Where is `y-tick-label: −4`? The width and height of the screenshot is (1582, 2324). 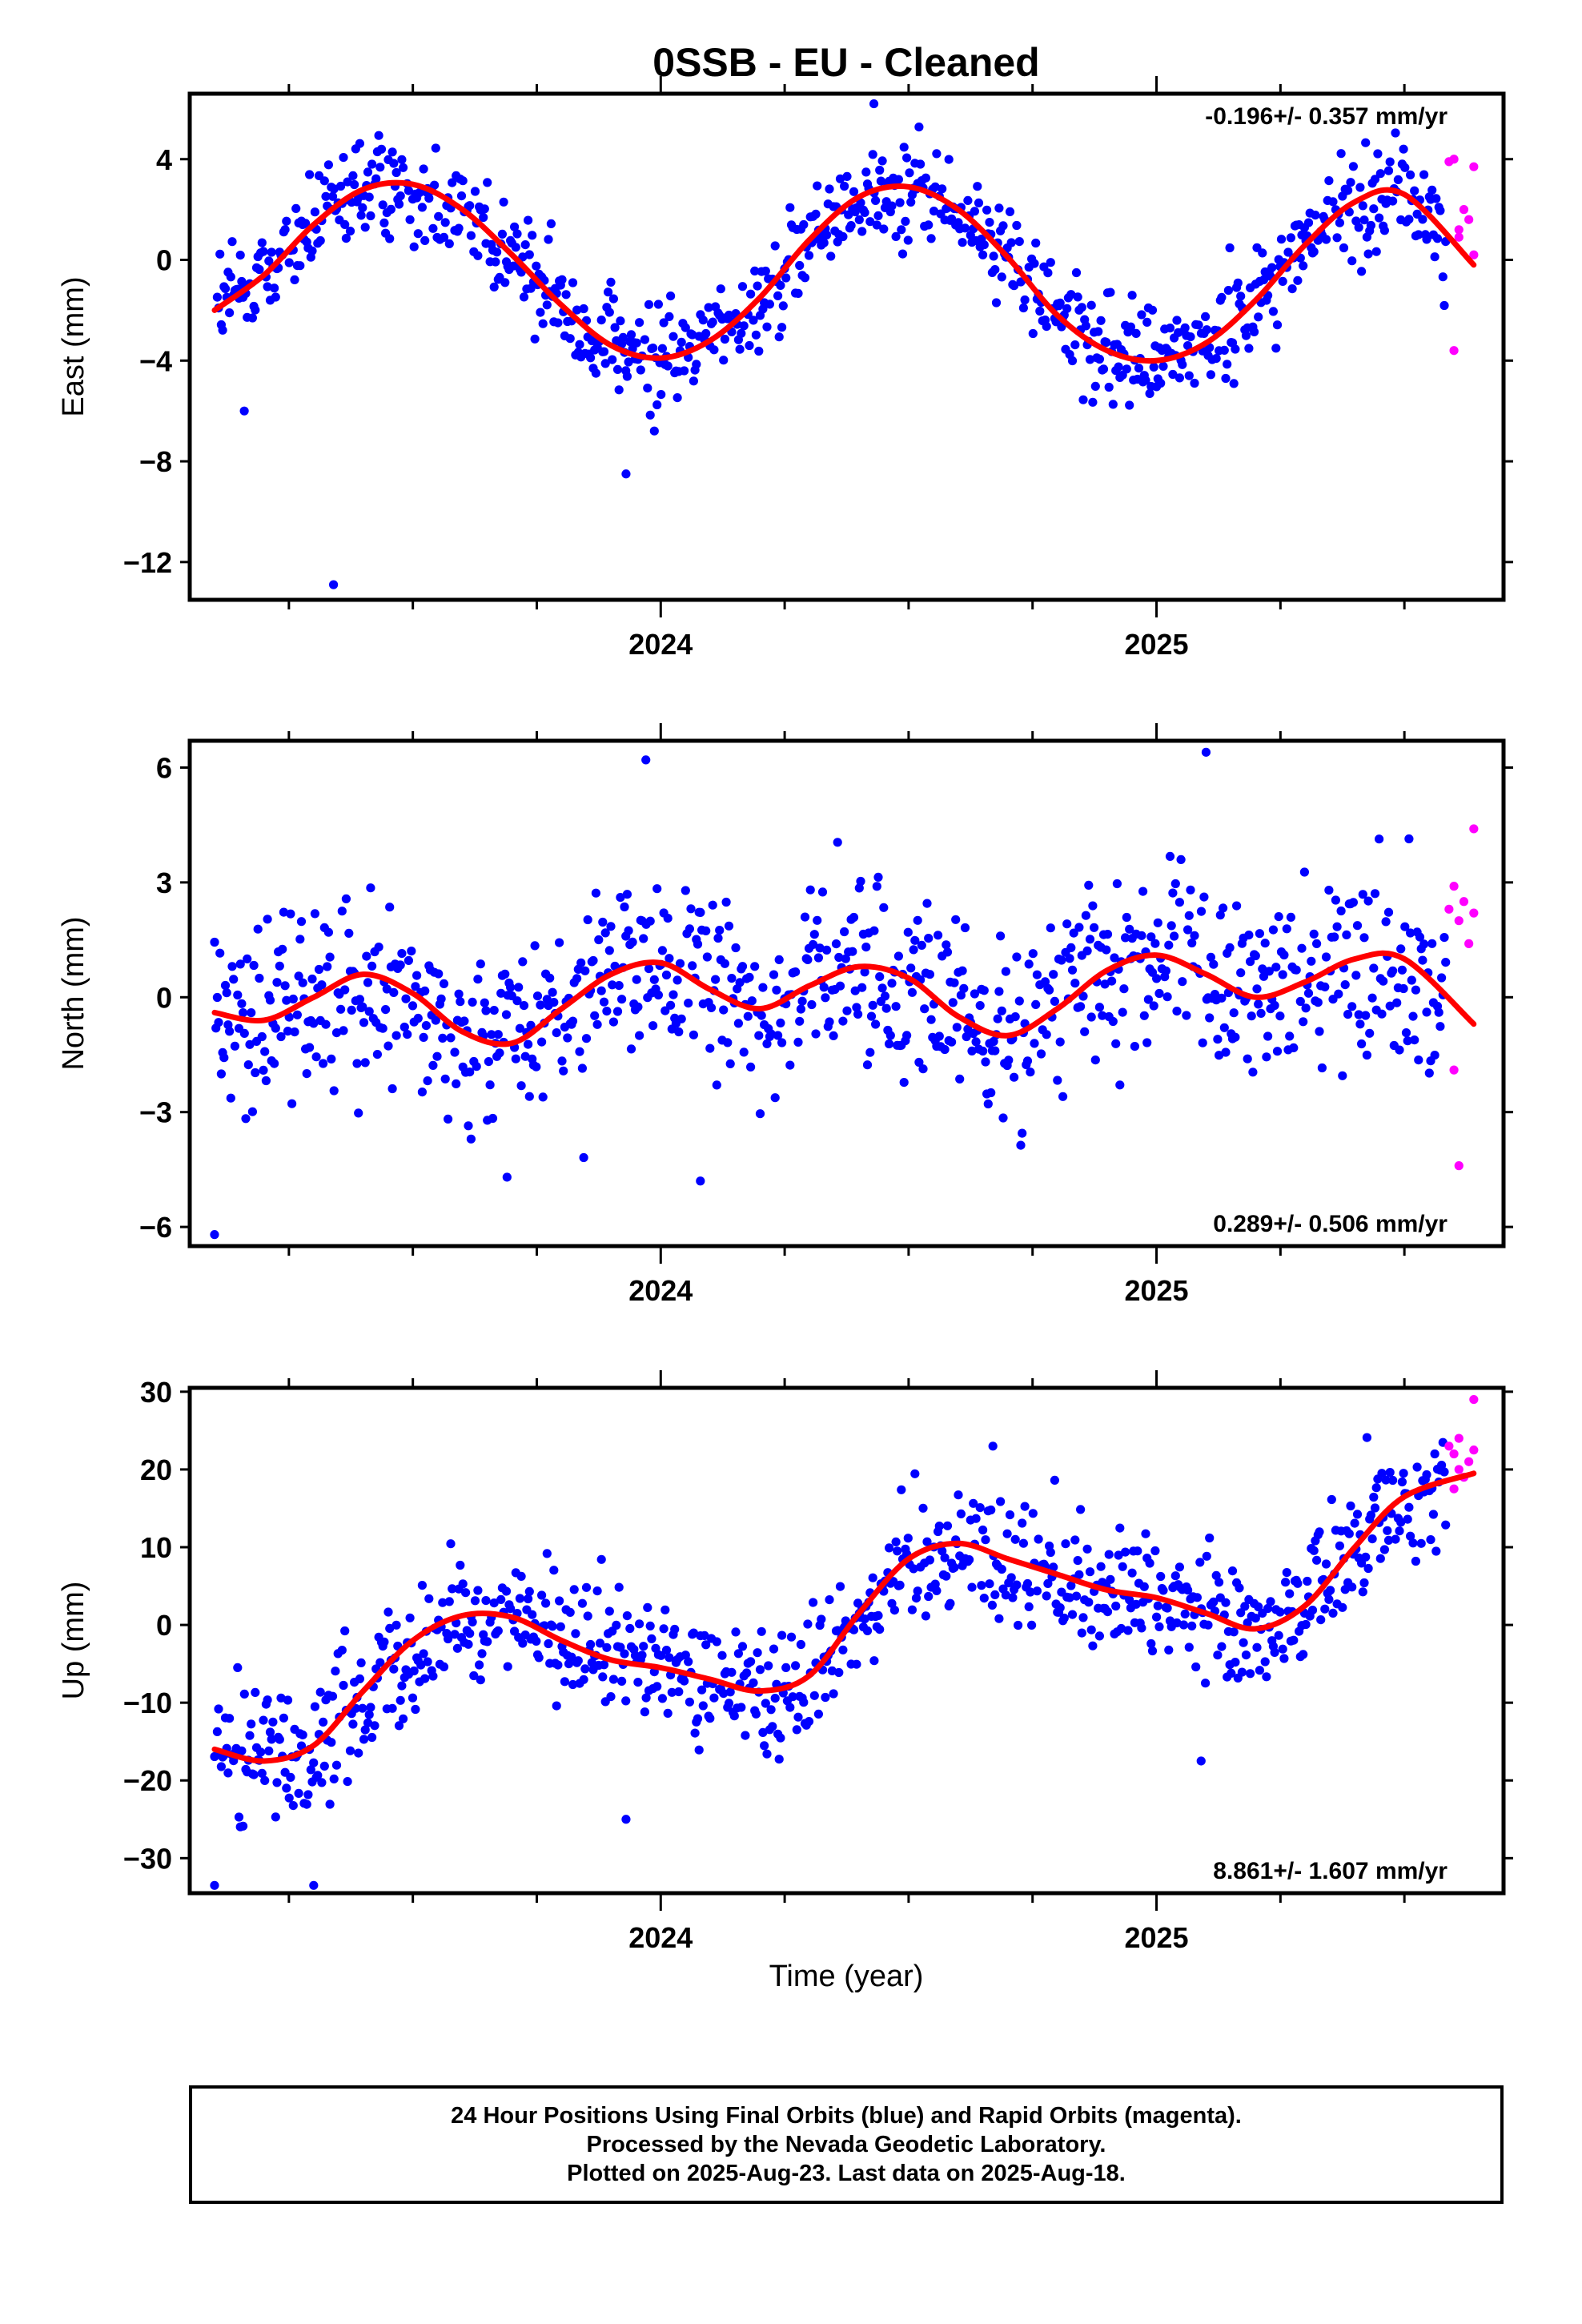 y-tick-label: −4 is located at coordinates (155, 360).